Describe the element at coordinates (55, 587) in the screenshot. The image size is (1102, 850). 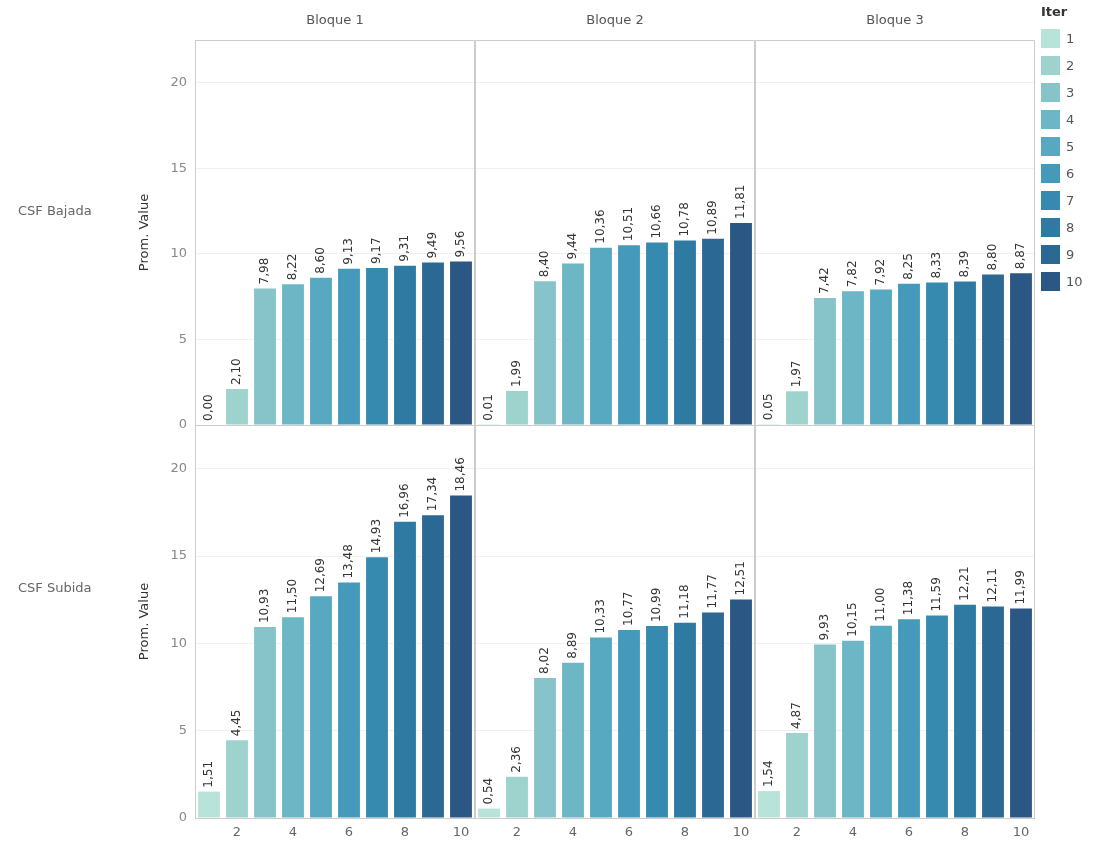
I see `text: CSF Subida` at that location.